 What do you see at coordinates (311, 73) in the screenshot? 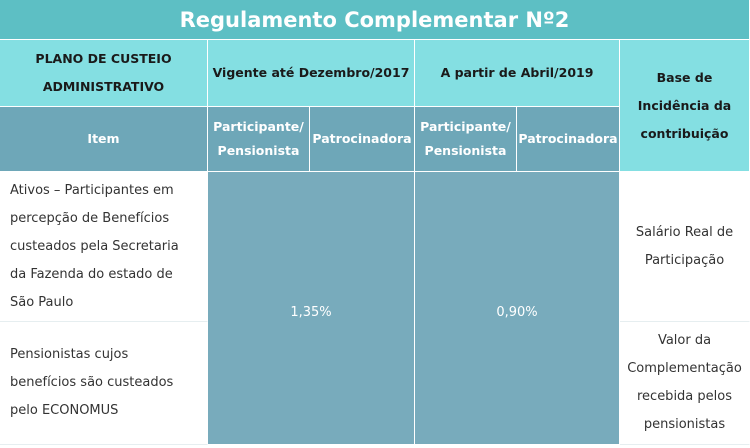
I see `header-period: Vigente até Dezembro/2017` at bounding box center [311, 73].